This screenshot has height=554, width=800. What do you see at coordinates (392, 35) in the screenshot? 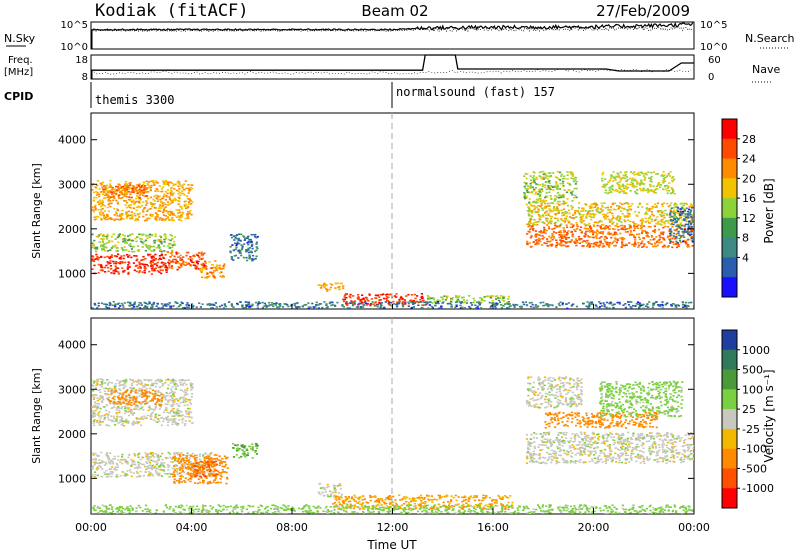
I see `noise-series-lines` at bounding box center [392, 35].